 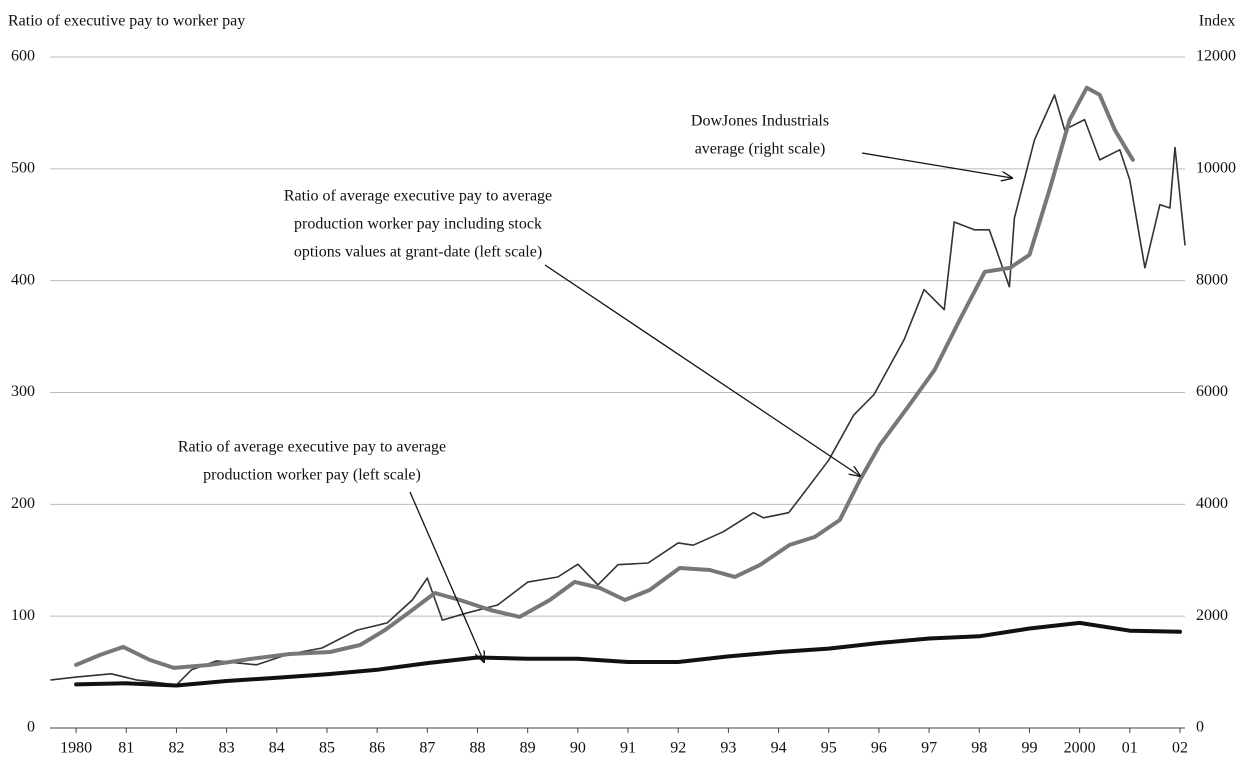 What do you see at coordinates (312, 475) in the screenshot?
I see `annotation: production worker pay (left scale)` at bounding box center [312, 475].